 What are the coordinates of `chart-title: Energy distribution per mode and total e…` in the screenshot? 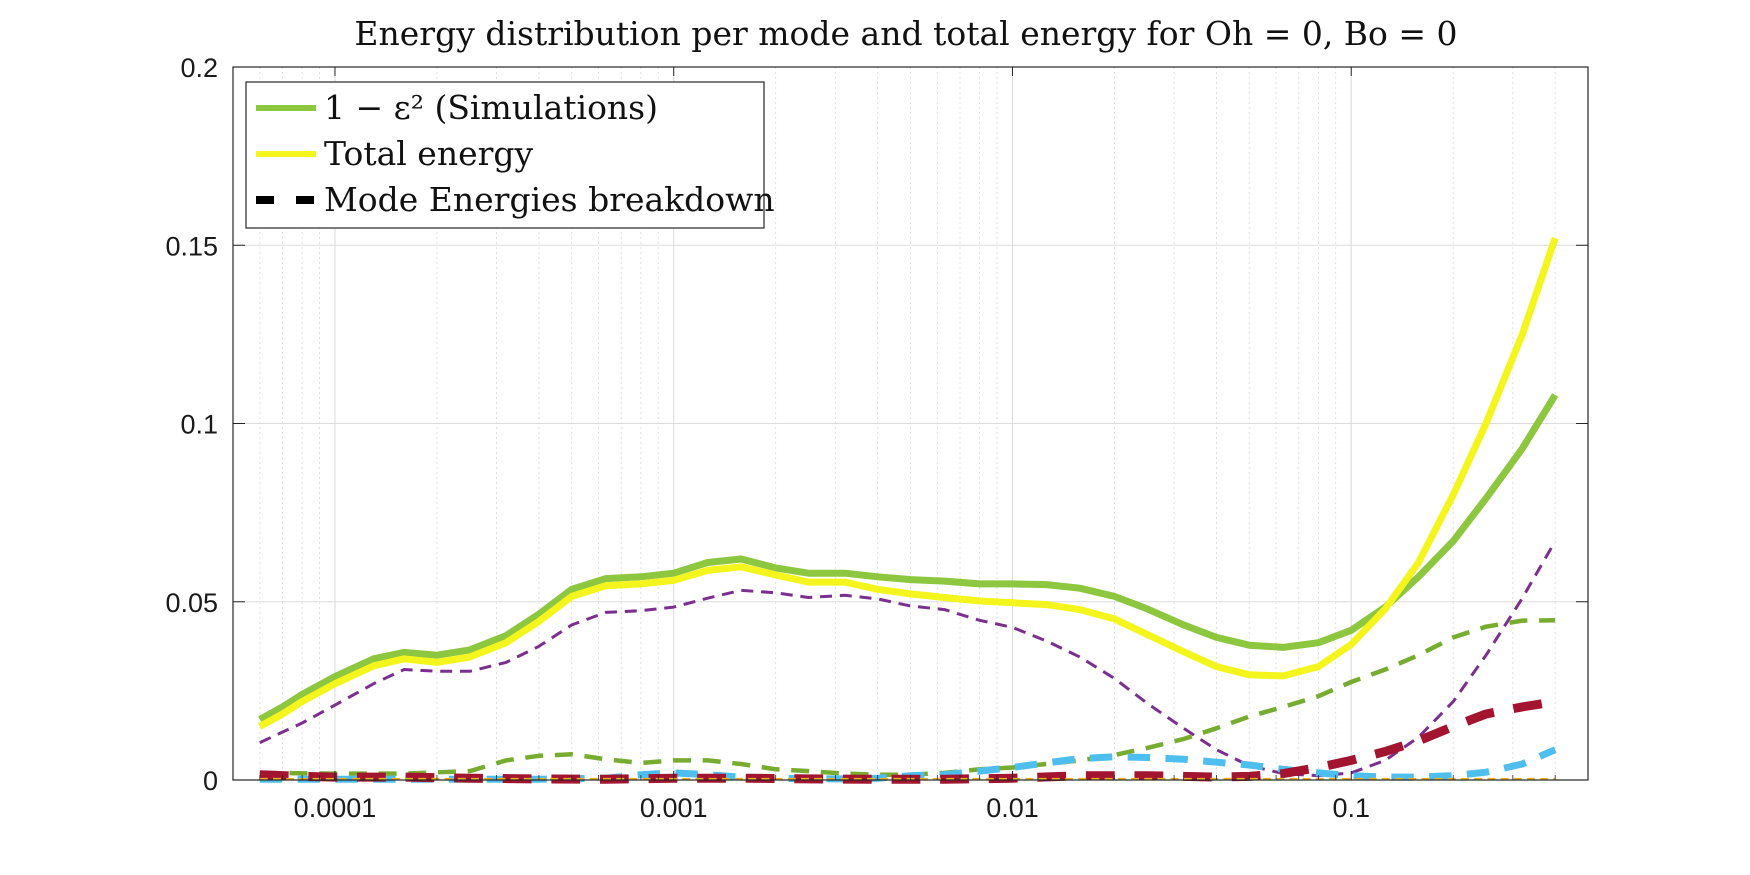 It's located at (905, 33).